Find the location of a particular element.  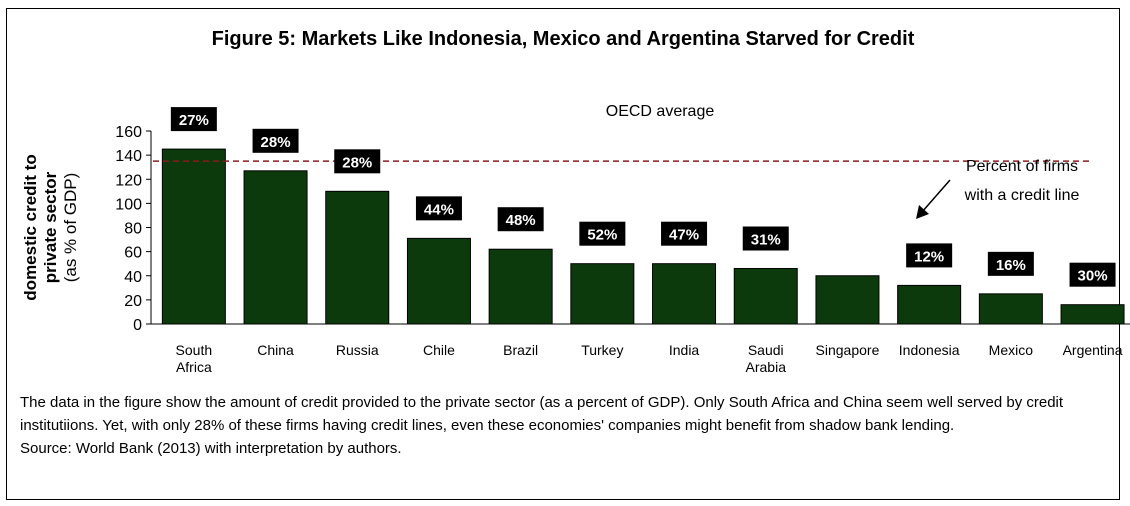

label-text: 44% is located at coordinates (439, 209).